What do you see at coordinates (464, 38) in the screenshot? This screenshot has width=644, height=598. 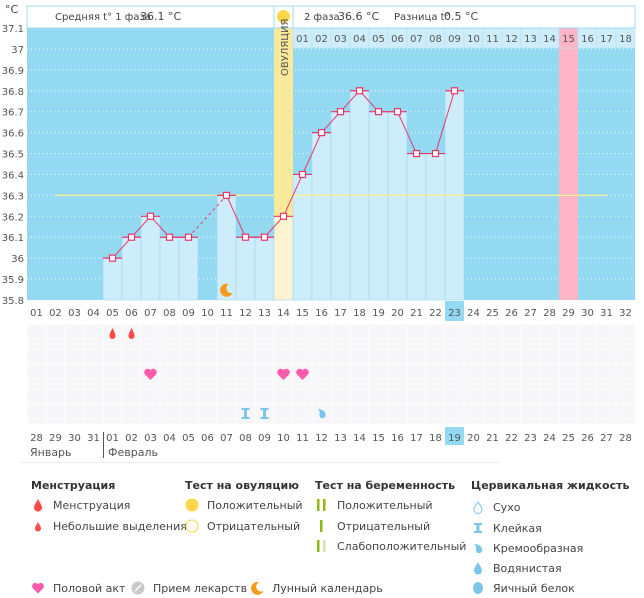 I see `top-day-labels: 01 02 03 04 05 06 07 08 09 10 11 12 13 14 15 16 17 18` at bounding box center [464, 38].